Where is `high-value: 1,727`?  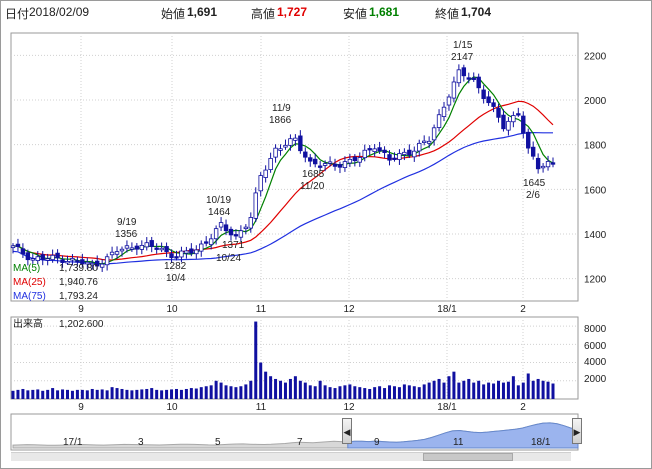 high-value: 1,727 is located at coordinates (292, 12).